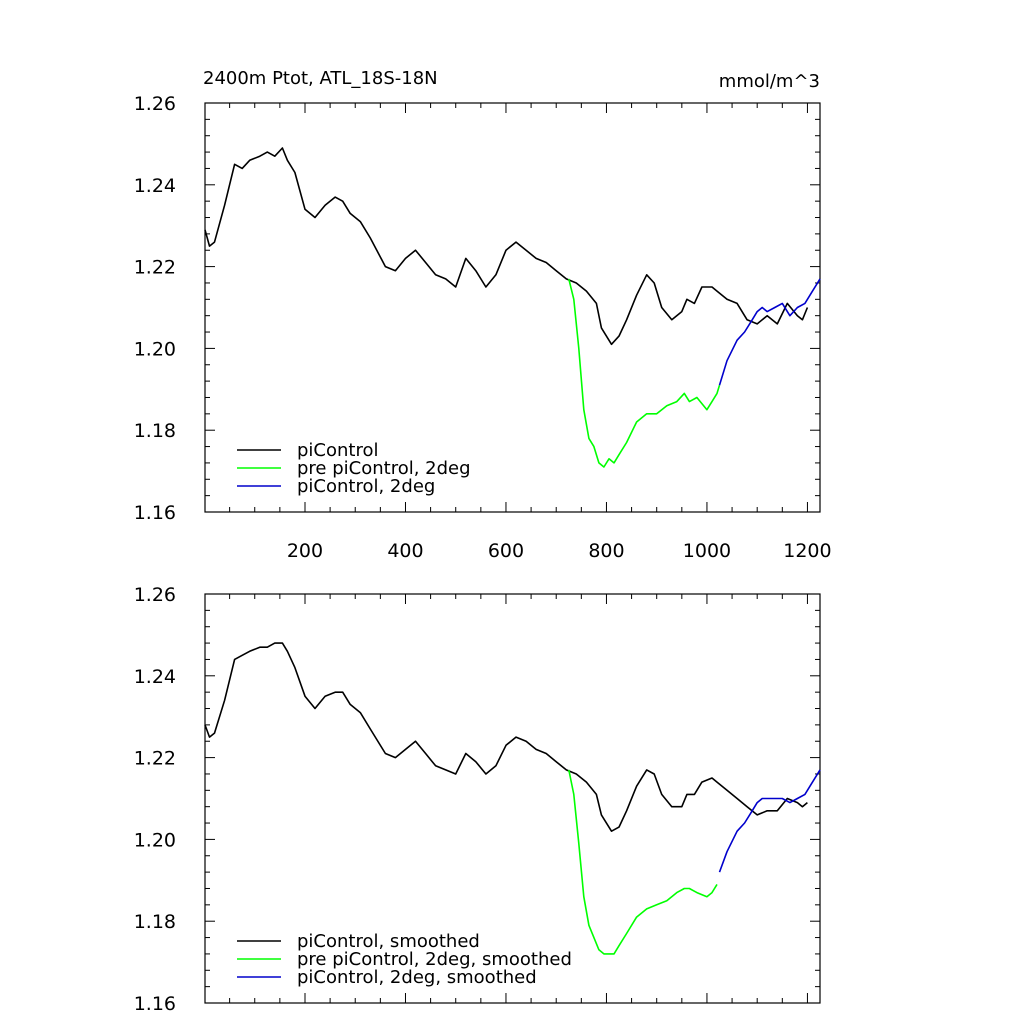 Image resolution: width=1024 pixels, height=1024 pixels. I want to click on units-label: mmol/m^3, so click(769, 81).